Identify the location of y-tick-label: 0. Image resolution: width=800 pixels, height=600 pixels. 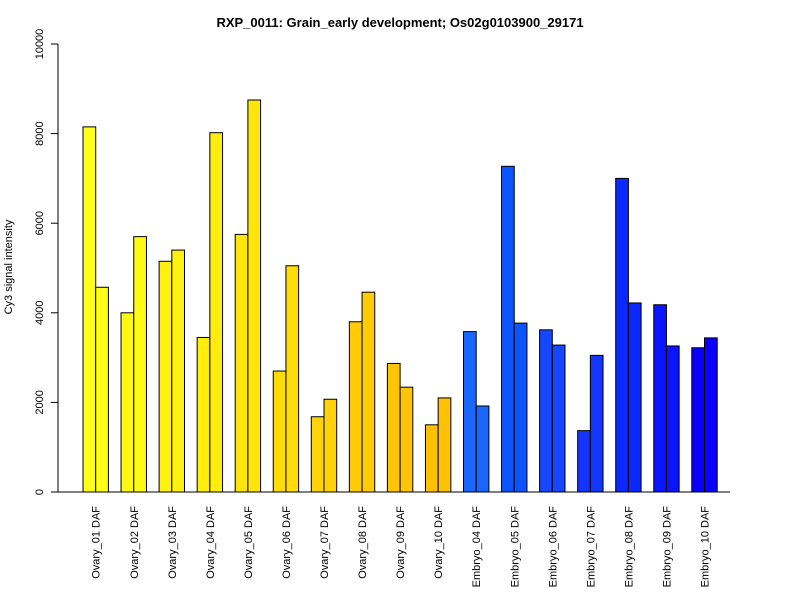
(40, 492).